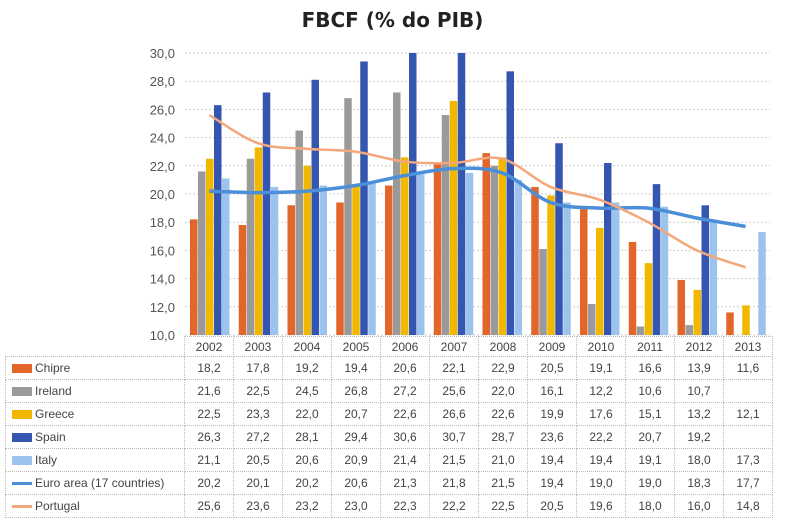 This screenshot has height=523, width=785. What do you see at coordinates (364, 198) in the screenshot?
I see `bar-spain-2005` at bounding box center [364, 198].